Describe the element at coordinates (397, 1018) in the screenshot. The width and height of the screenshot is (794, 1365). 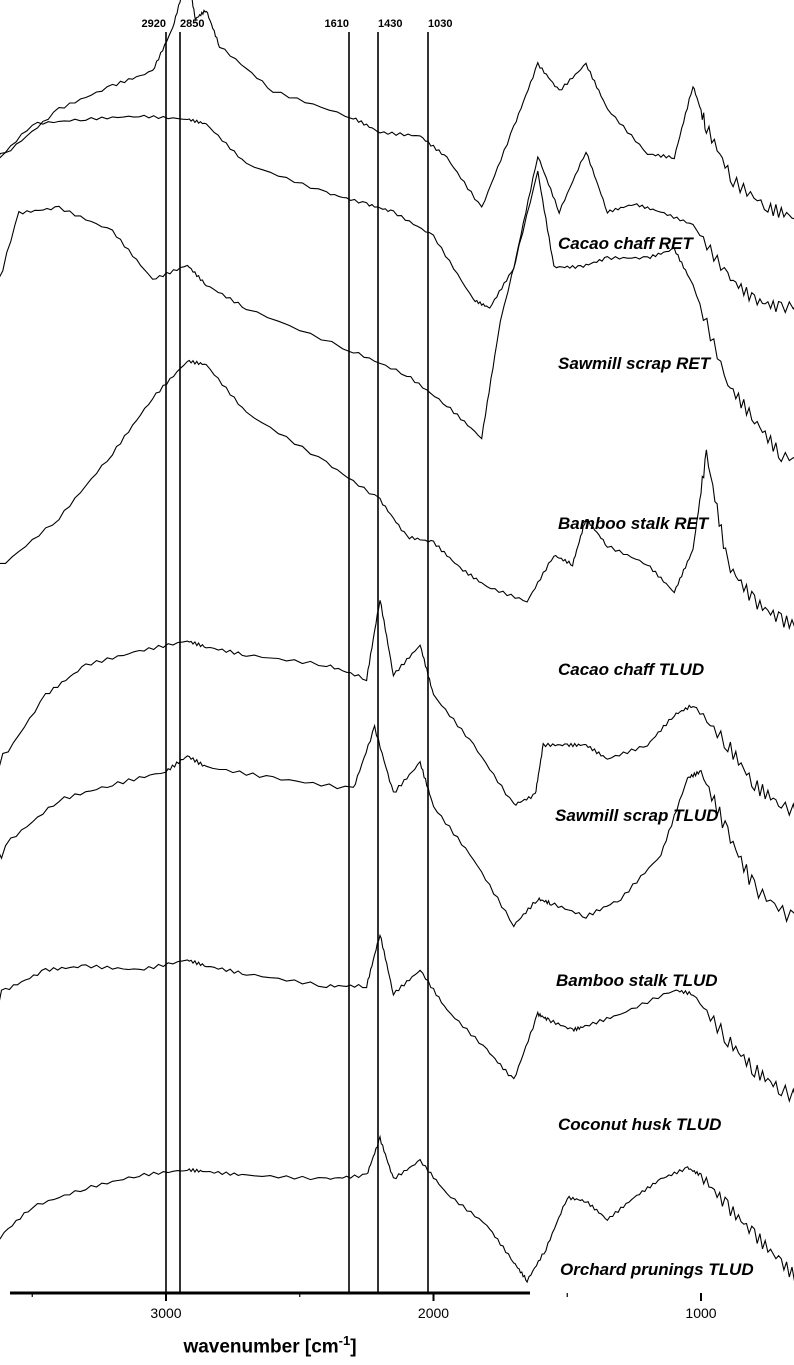
I see `series-line-coconut-husk-tlud` at that location.